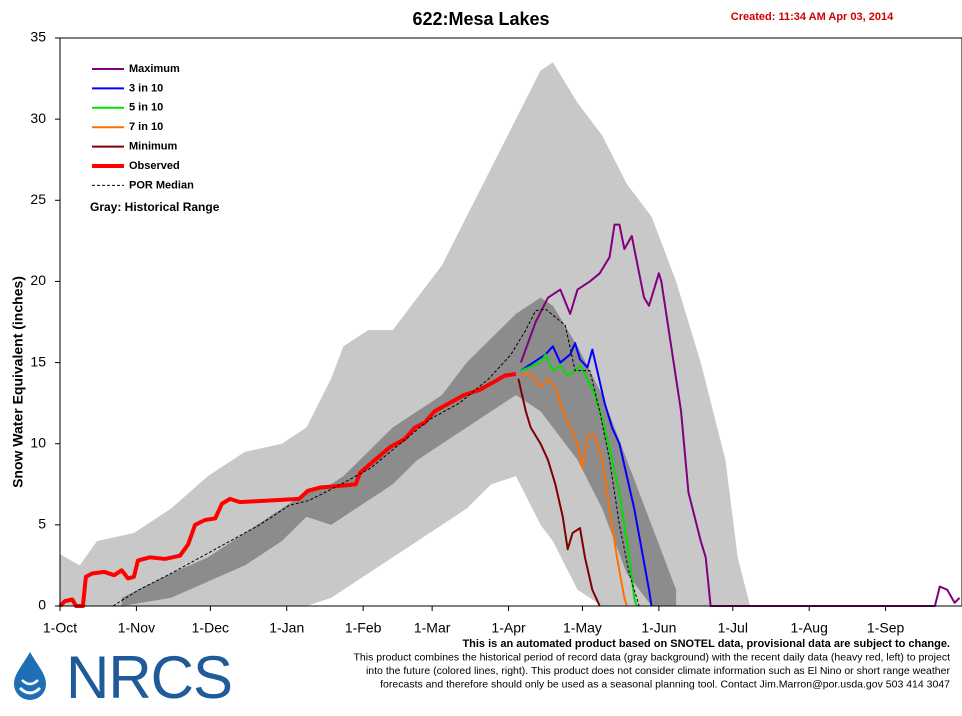 The image size is (962, 716). I want to click on y-tick-label: 5, so click(42, 524).